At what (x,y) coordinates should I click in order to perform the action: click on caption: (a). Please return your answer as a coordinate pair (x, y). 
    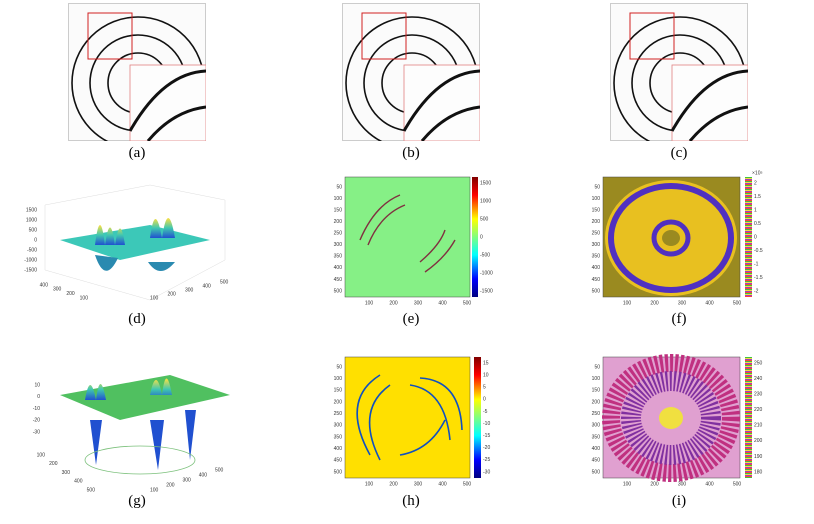
    Looking at the image, I should click on (137, 153).